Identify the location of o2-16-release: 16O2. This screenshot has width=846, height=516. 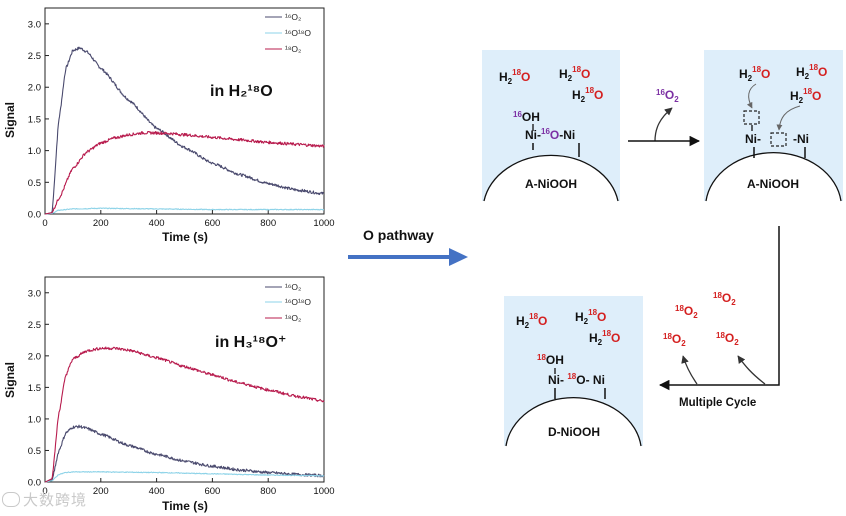
(666, 115).